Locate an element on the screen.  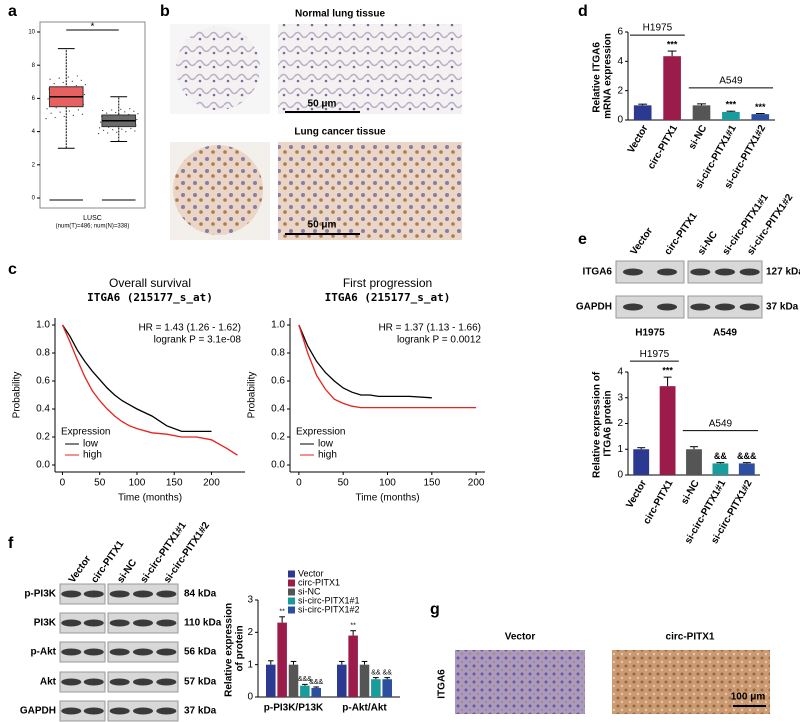
tissue-title: Normal lung tissue is located at coordinates (340, 14).